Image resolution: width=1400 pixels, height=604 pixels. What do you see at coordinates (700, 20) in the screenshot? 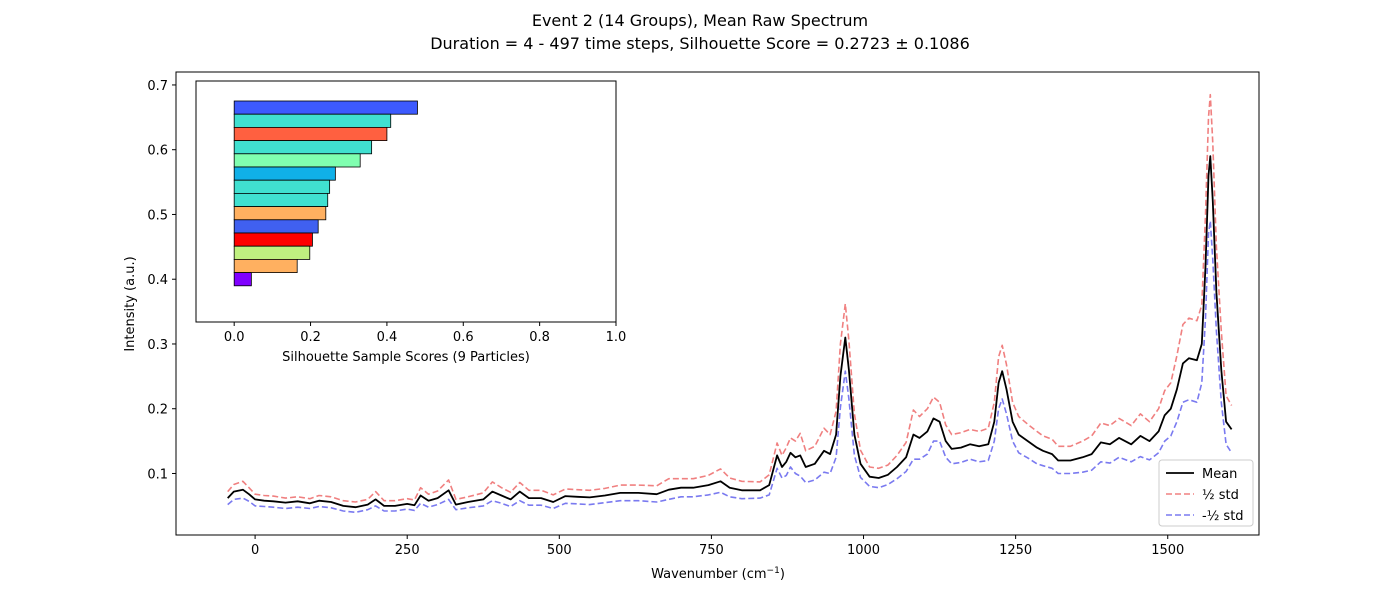
I see `chart-title: Event 2 (14 Groups), Mean Raw Spectrum` at bounding box center [700, 20].